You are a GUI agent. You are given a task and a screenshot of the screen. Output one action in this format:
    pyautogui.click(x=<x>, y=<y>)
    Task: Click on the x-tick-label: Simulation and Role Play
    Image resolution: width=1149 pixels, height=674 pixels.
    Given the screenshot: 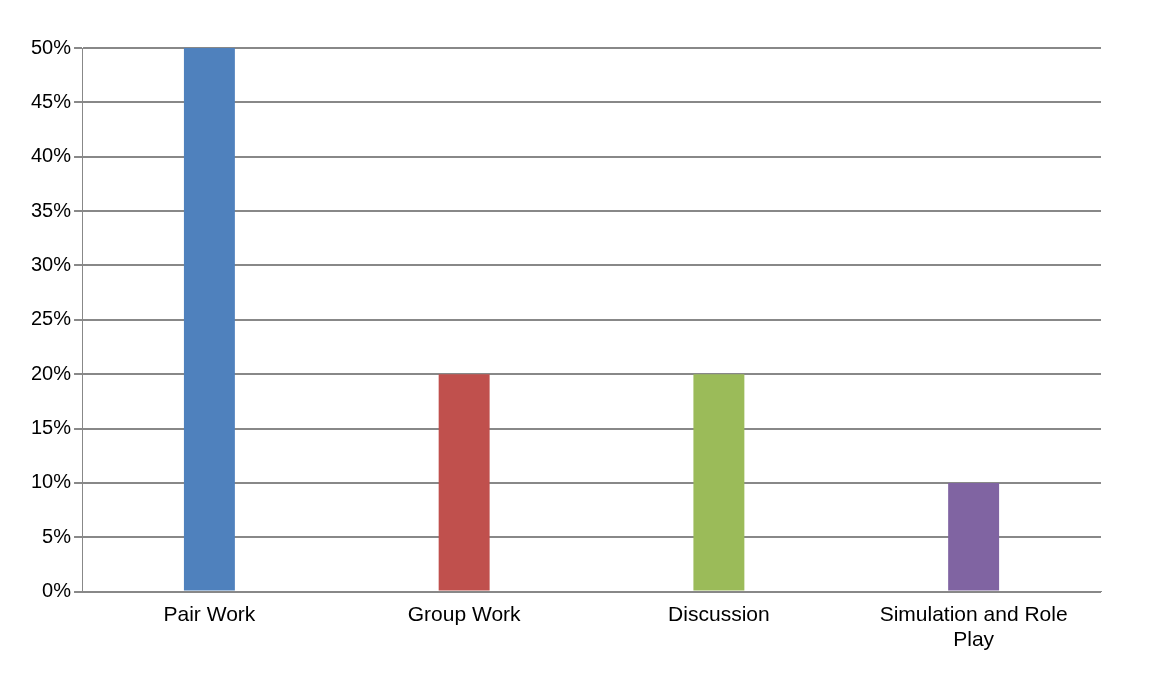 What is the action you would take?
    pyautogui.click(x=973, y=626)
    